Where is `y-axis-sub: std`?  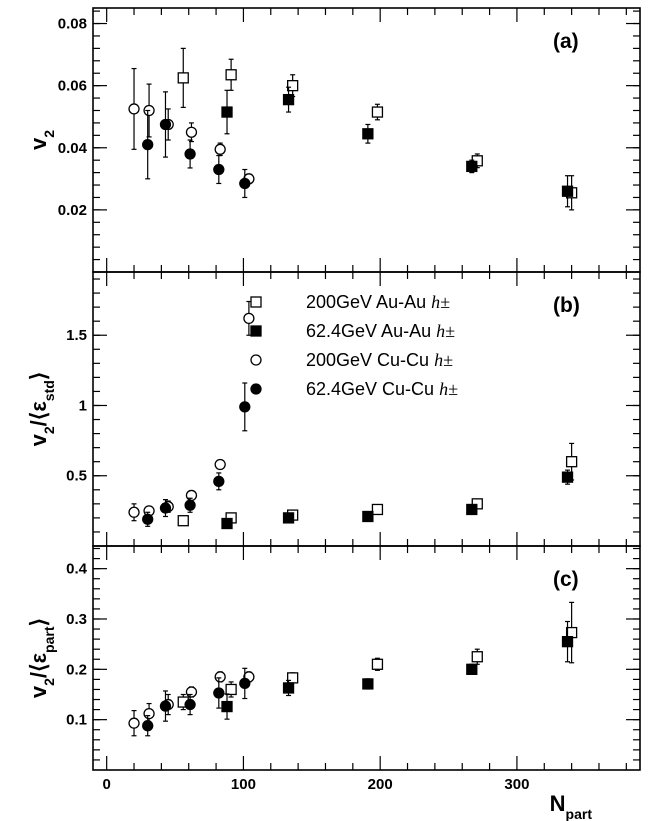
y-axis-sub: std is located at coordinates (49, 390).